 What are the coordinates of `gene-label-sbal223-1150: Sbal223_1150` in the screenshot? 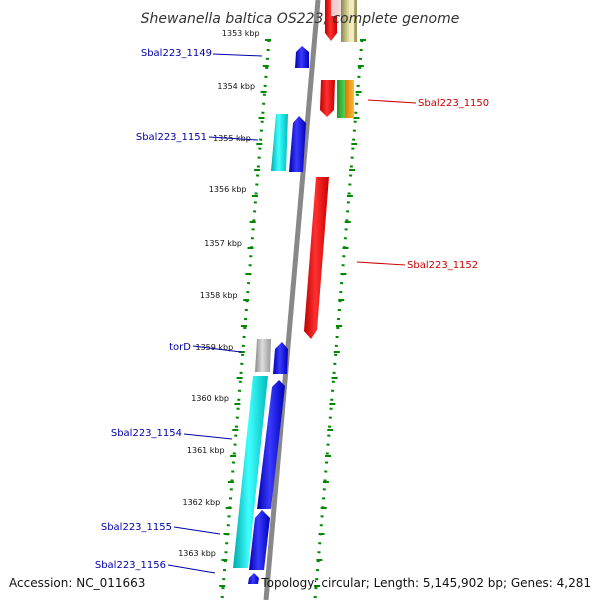 It's located at (453, 103).